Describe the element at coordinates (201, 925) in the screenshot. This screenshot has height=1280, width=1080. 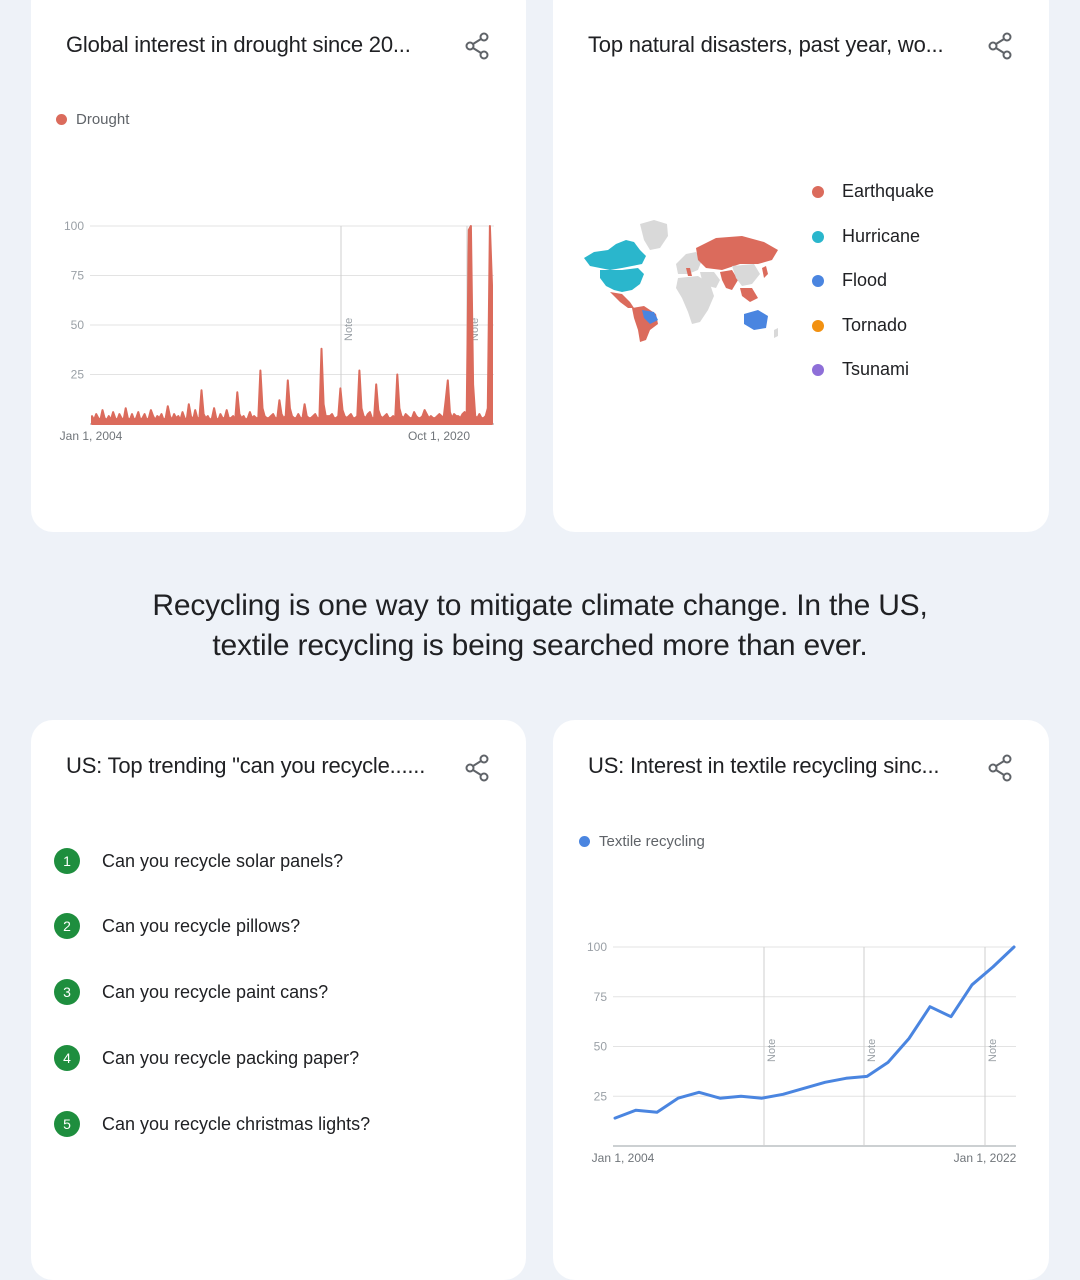
I see `list-item-label: Can you recycle pillows?` at that location.